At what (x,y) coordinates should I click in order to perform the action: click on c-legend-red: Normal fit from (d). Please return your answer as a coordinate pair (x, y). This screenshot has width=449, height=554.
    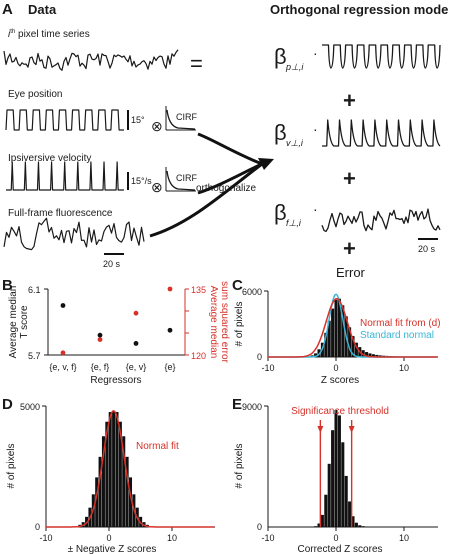
    Looking at the image, I should click on (400, 323).